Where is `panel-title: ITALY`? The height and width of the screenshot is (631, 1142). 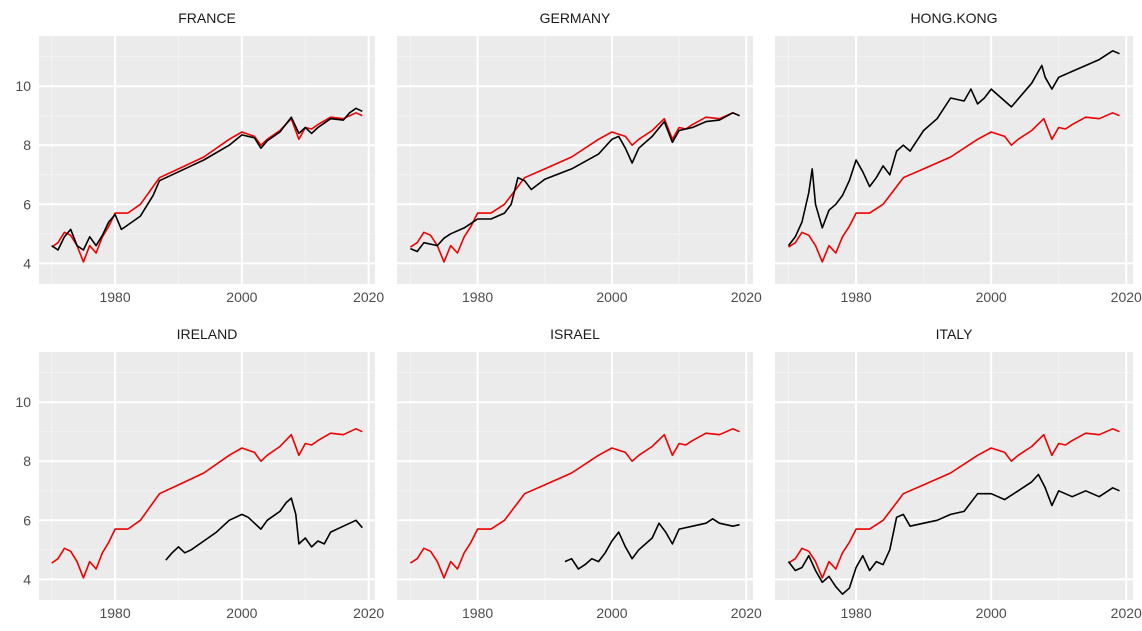 panel-title: ITALY is located at coordinates (954, 334).